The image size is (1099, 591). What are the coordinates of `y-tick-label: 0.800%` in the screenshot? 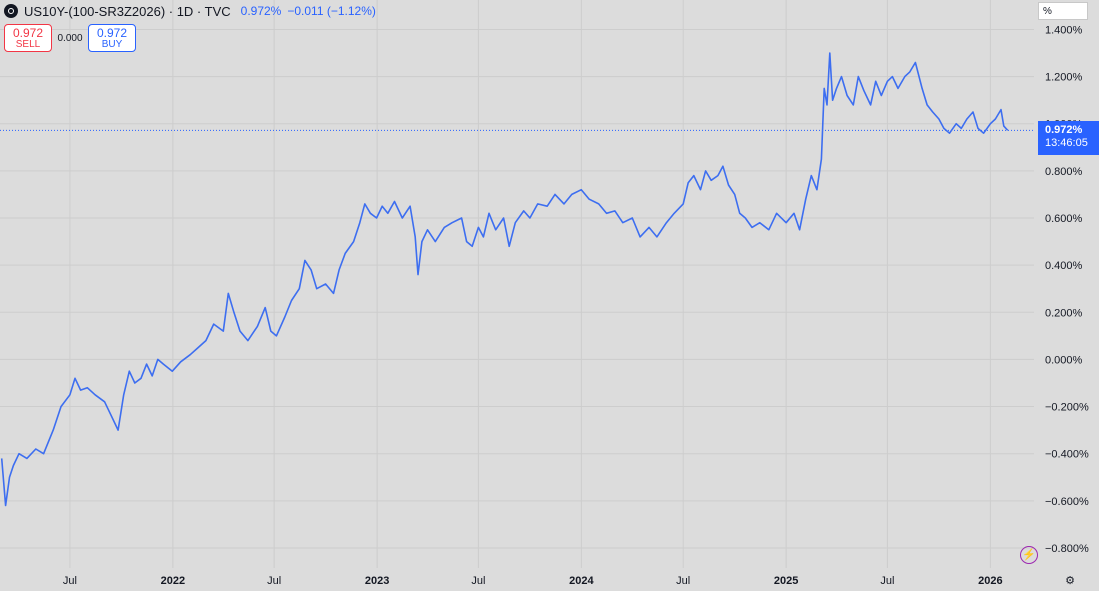 It's located at (1064, 172).